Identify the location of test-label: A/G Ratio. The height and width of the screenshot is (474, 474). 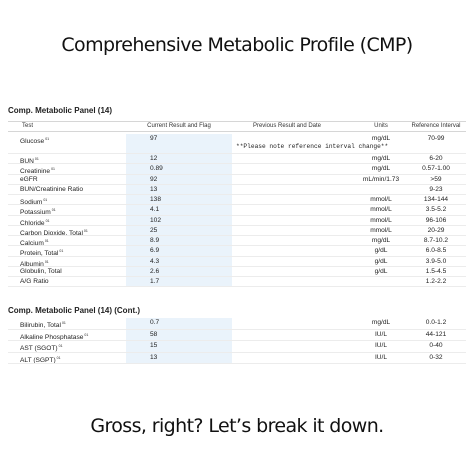
(34, 281).